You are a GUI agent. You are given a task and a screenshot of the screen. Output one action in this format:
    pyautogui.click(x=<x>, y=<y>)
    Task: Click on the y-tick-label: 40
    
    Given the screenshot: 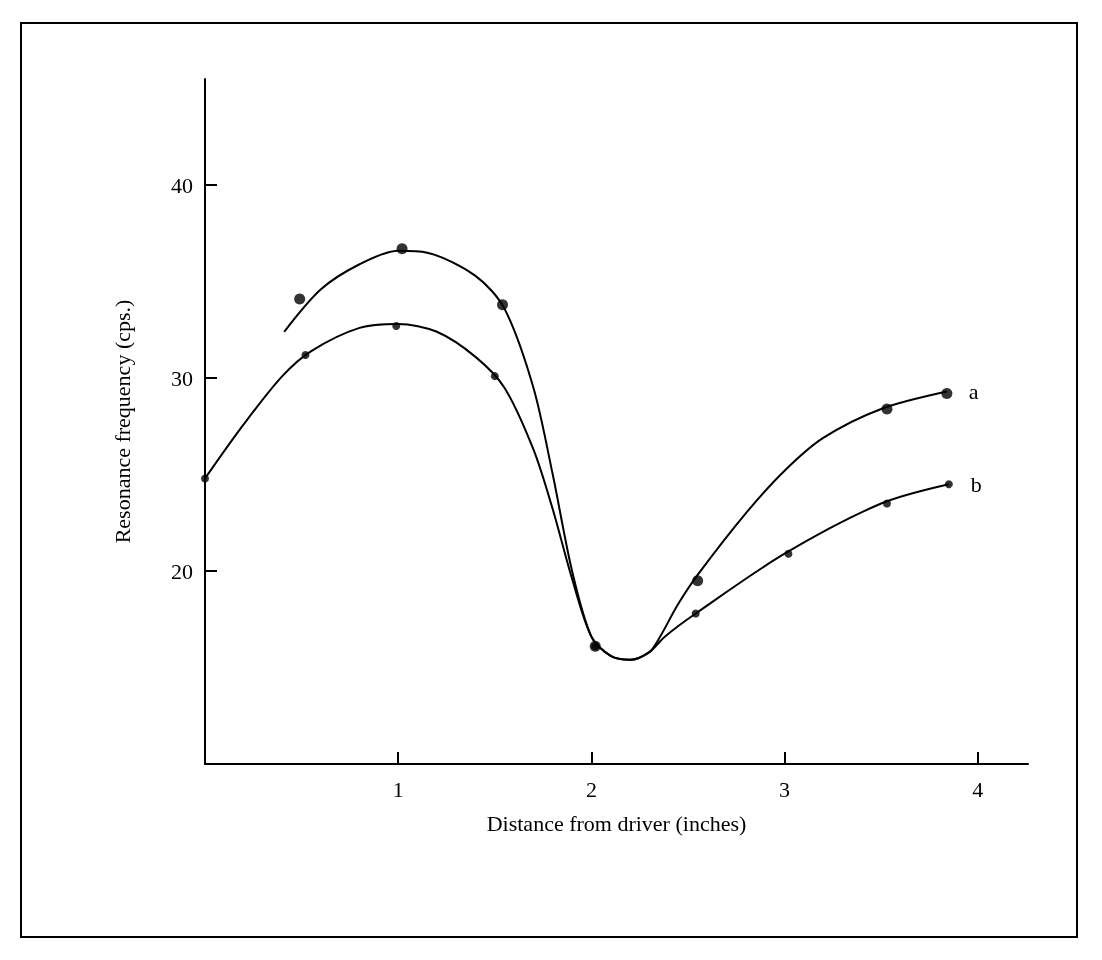 What is the action you would take?
    pyautogui.click(x=182, y=185)
    